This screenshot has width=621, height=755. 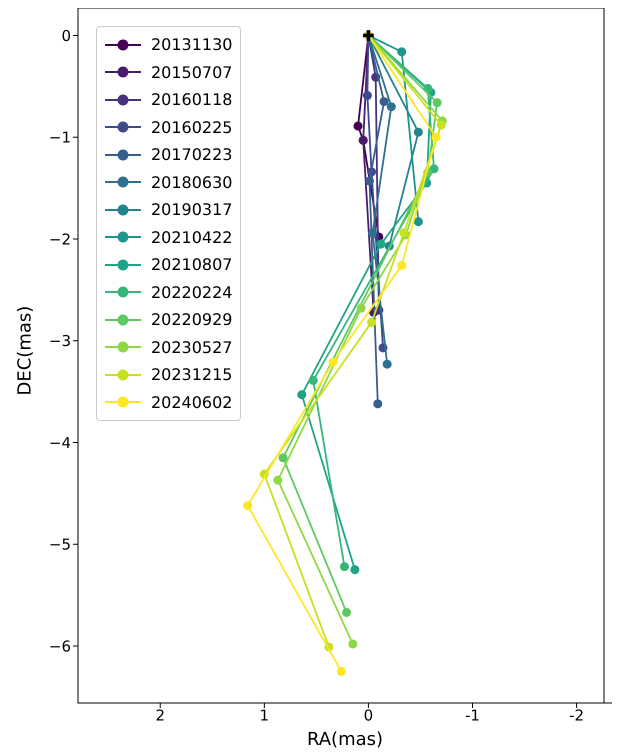 What do you see at coordinates (191, 237) in the screenshot?
I see `legend-label: 20210422` at bounding box center [191, 237].